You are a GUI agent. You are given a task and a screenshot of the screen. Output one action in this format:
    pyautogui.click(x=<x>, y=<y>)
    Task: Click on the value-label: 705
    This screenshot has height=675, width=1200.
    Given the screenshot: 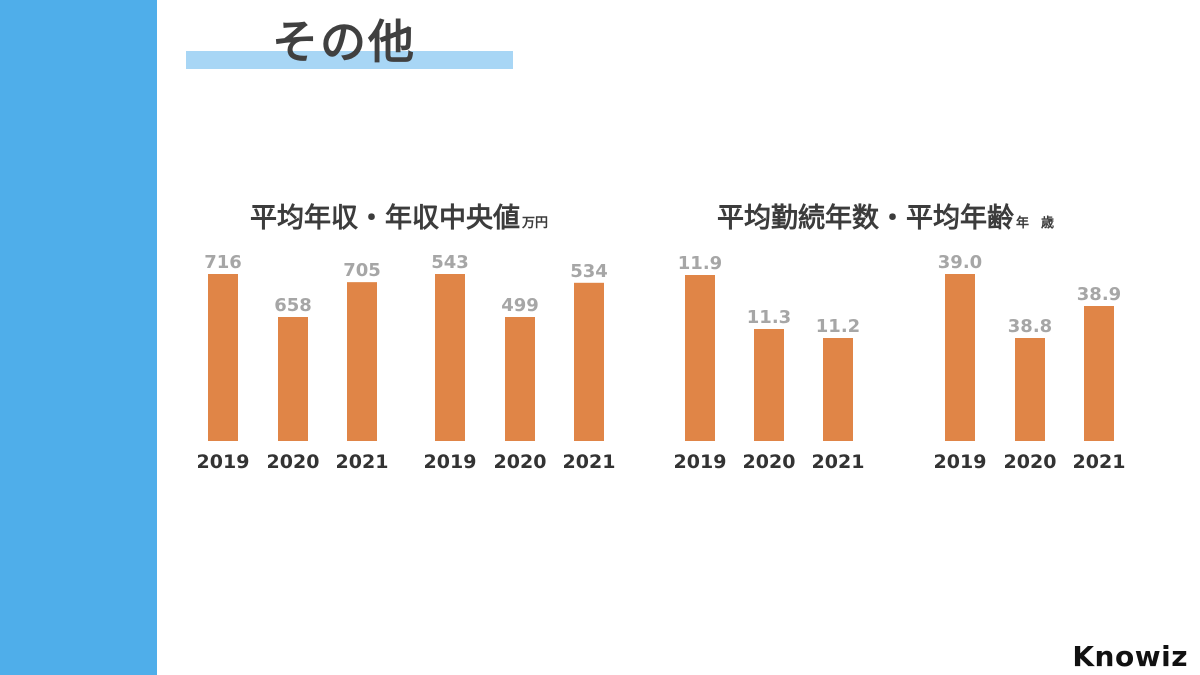 What is the action you would take?
    pyautogui.click(x=362, y=270)
    